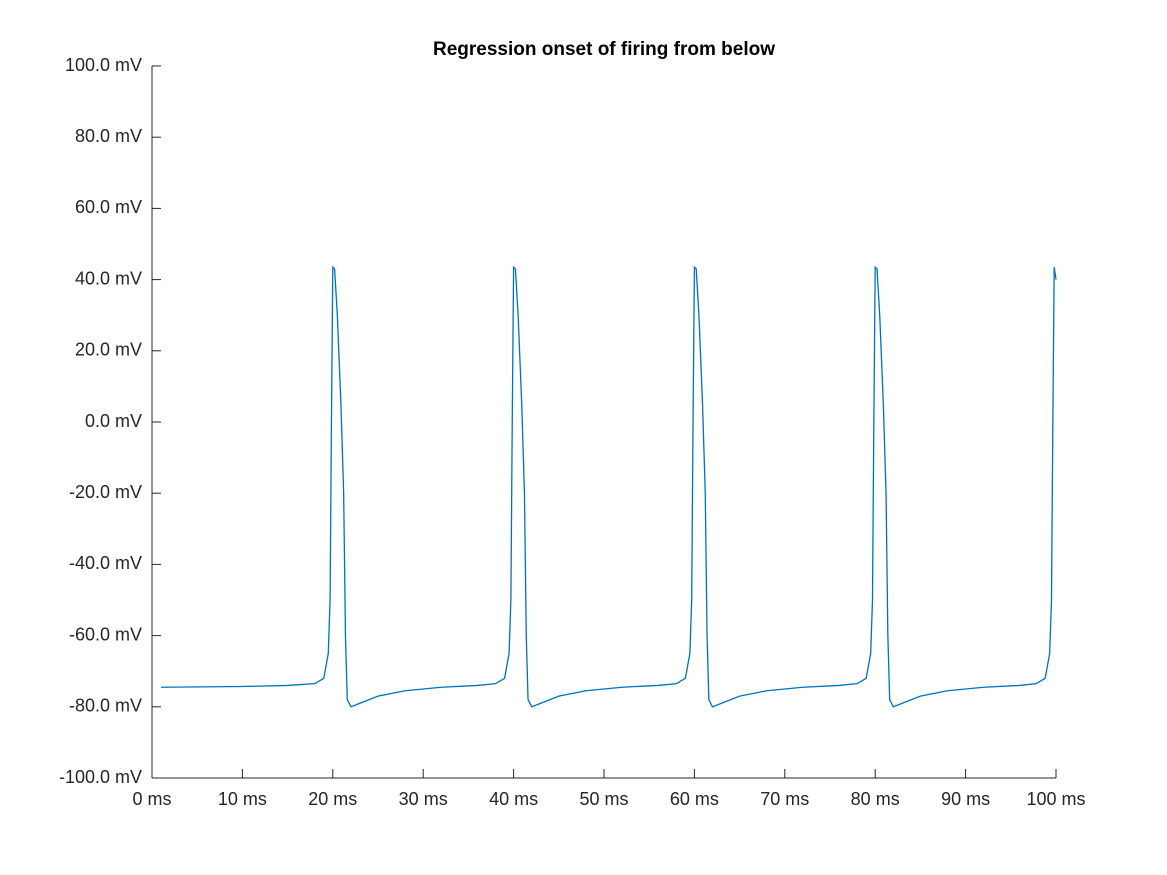 This screenshot has width=1167, height=875. I want to click on y-tick-label: -100.0 mV, so click(100, 777).